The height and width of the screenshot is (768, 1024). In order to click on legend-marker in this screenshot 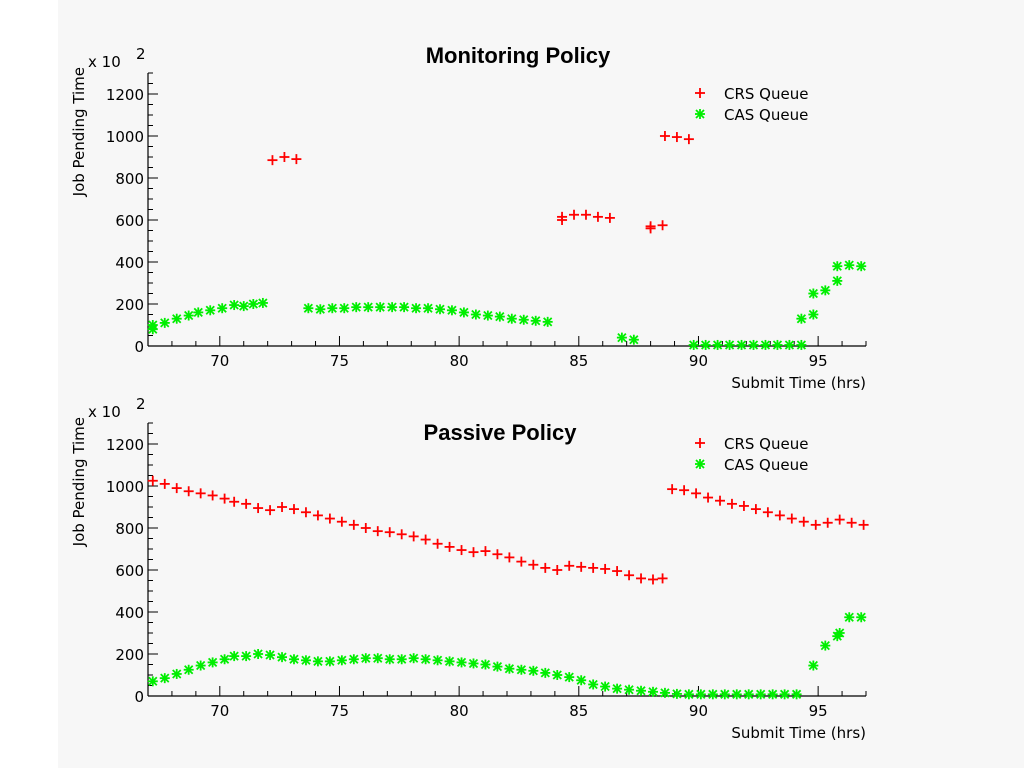, I will do `click(700, 93)`.